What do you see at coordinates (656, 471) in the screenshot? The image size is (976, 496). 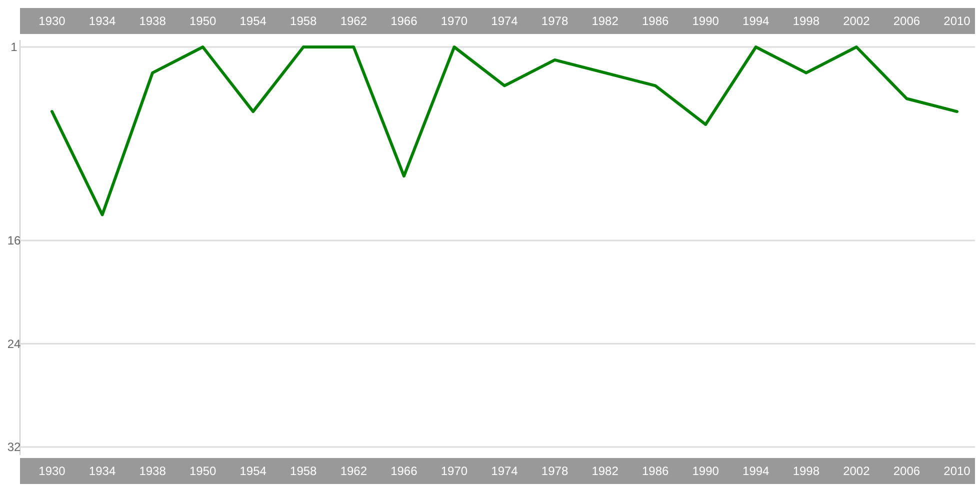 I see `x-tick-label: 1986` at bounding box center [656, 471].